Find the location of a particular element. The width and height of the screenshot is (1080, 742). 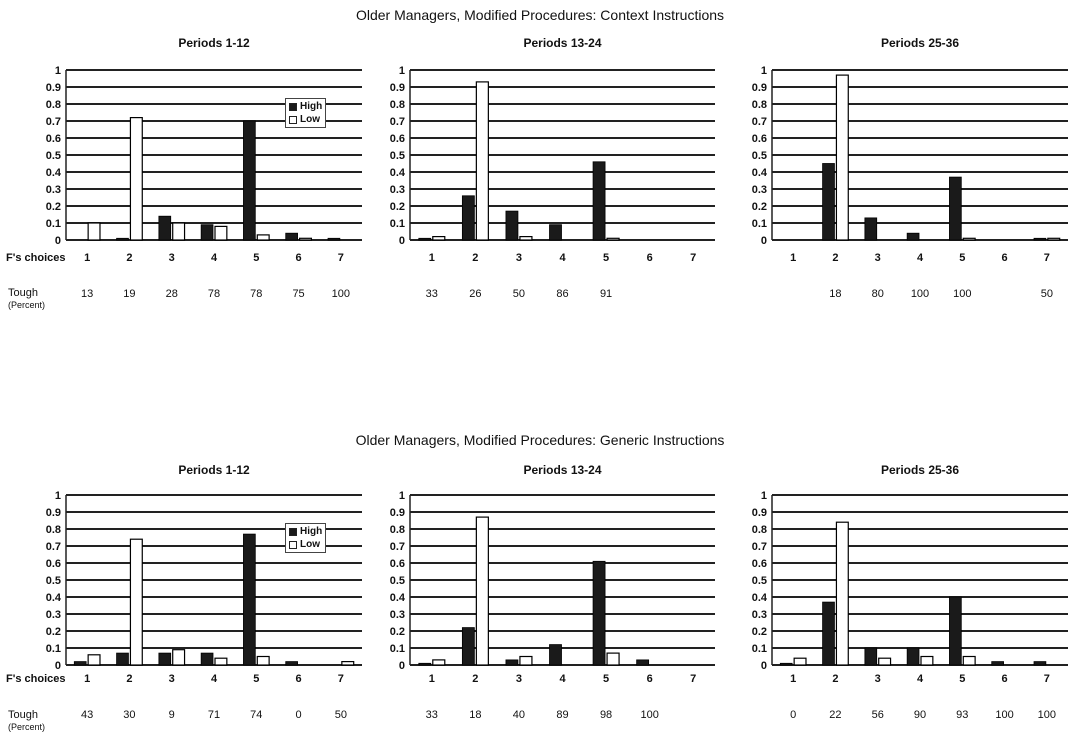

legend-item: Low is located at coordinates (305, 119).